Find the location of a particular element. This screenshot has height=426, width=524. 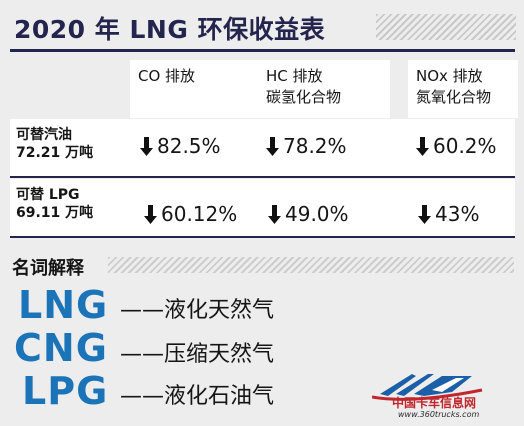

header-hc-line2: 碳氢化合物 is located at coordinates (304, 97).